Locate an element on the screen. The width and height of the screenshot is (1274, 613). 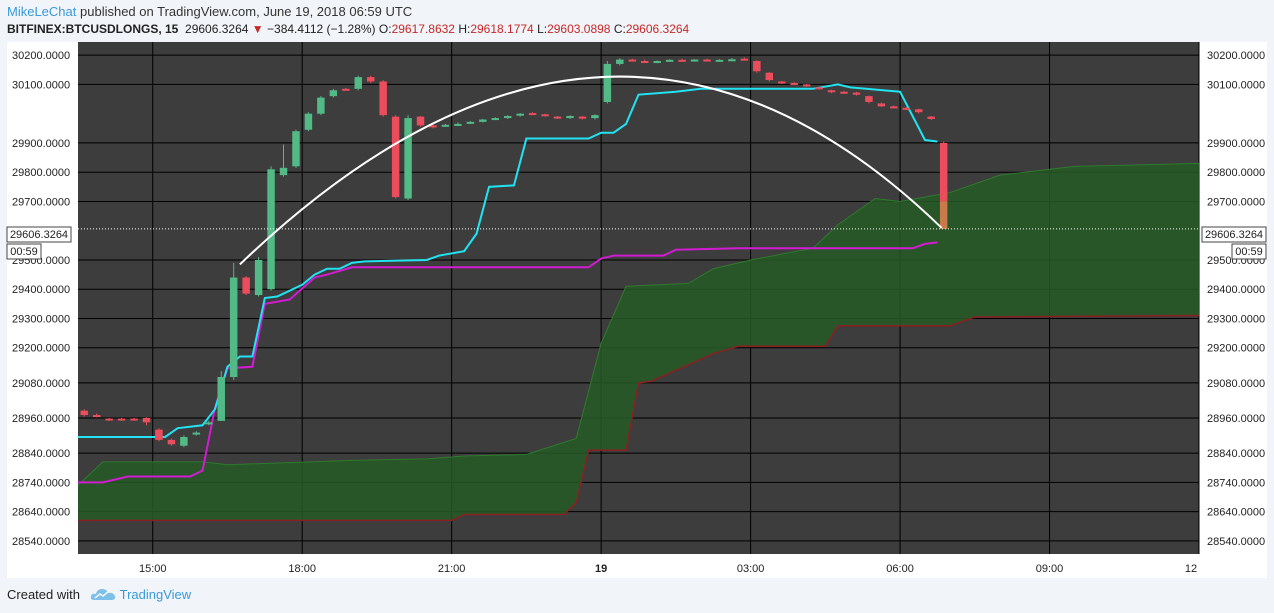
y-tick-label-right: 28960.0000 is located at coordinates (1236, 419).